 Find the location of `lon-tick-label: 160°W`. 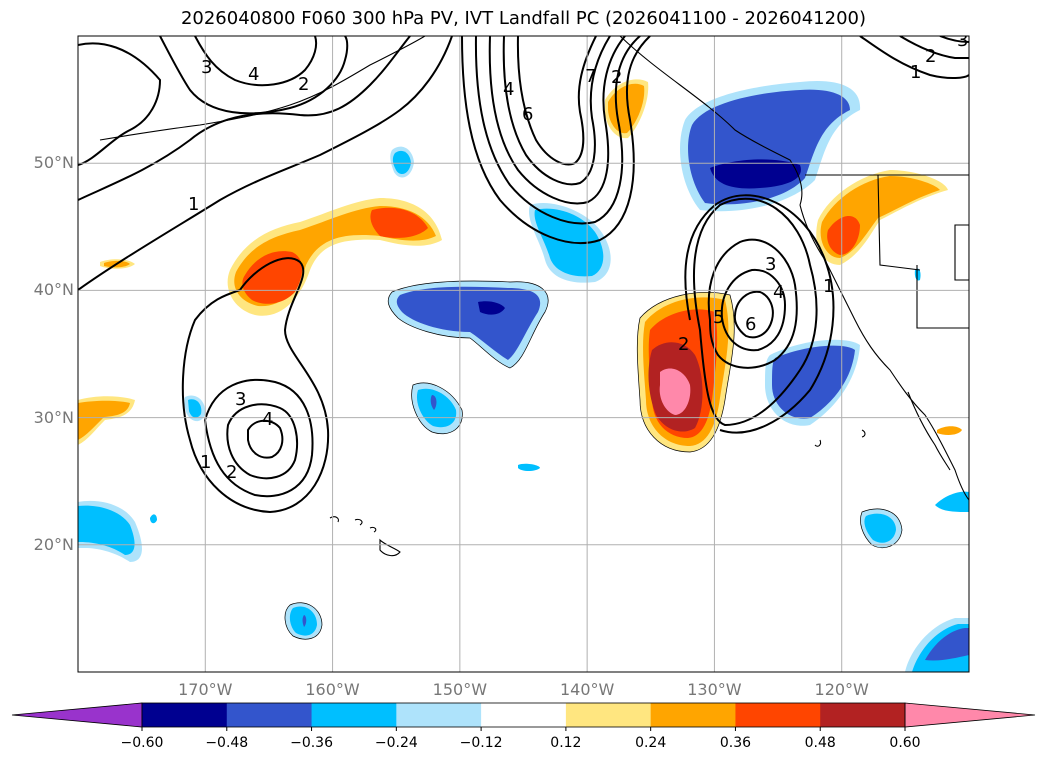

lon-tick-label: 160°W is located at coordinates (332, 689).